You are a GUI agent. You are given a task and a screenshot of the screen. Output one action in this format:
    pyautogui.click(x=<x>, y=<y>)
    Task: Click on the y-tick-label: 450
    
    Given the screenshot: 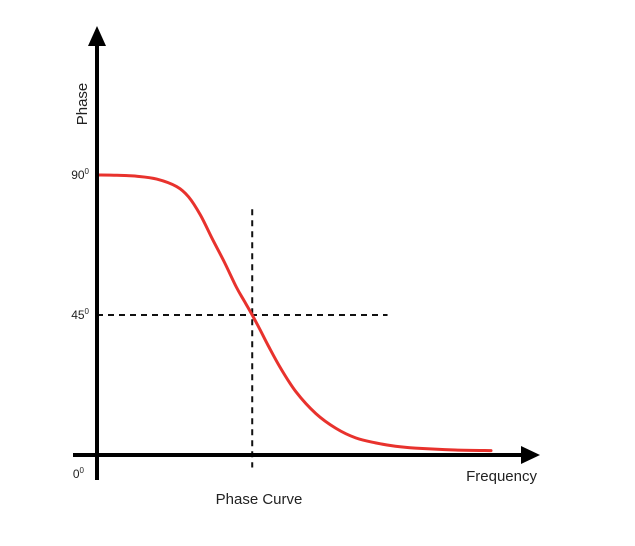 What is the action you would take?
    pyautogui.click(x=80, y=314)
    